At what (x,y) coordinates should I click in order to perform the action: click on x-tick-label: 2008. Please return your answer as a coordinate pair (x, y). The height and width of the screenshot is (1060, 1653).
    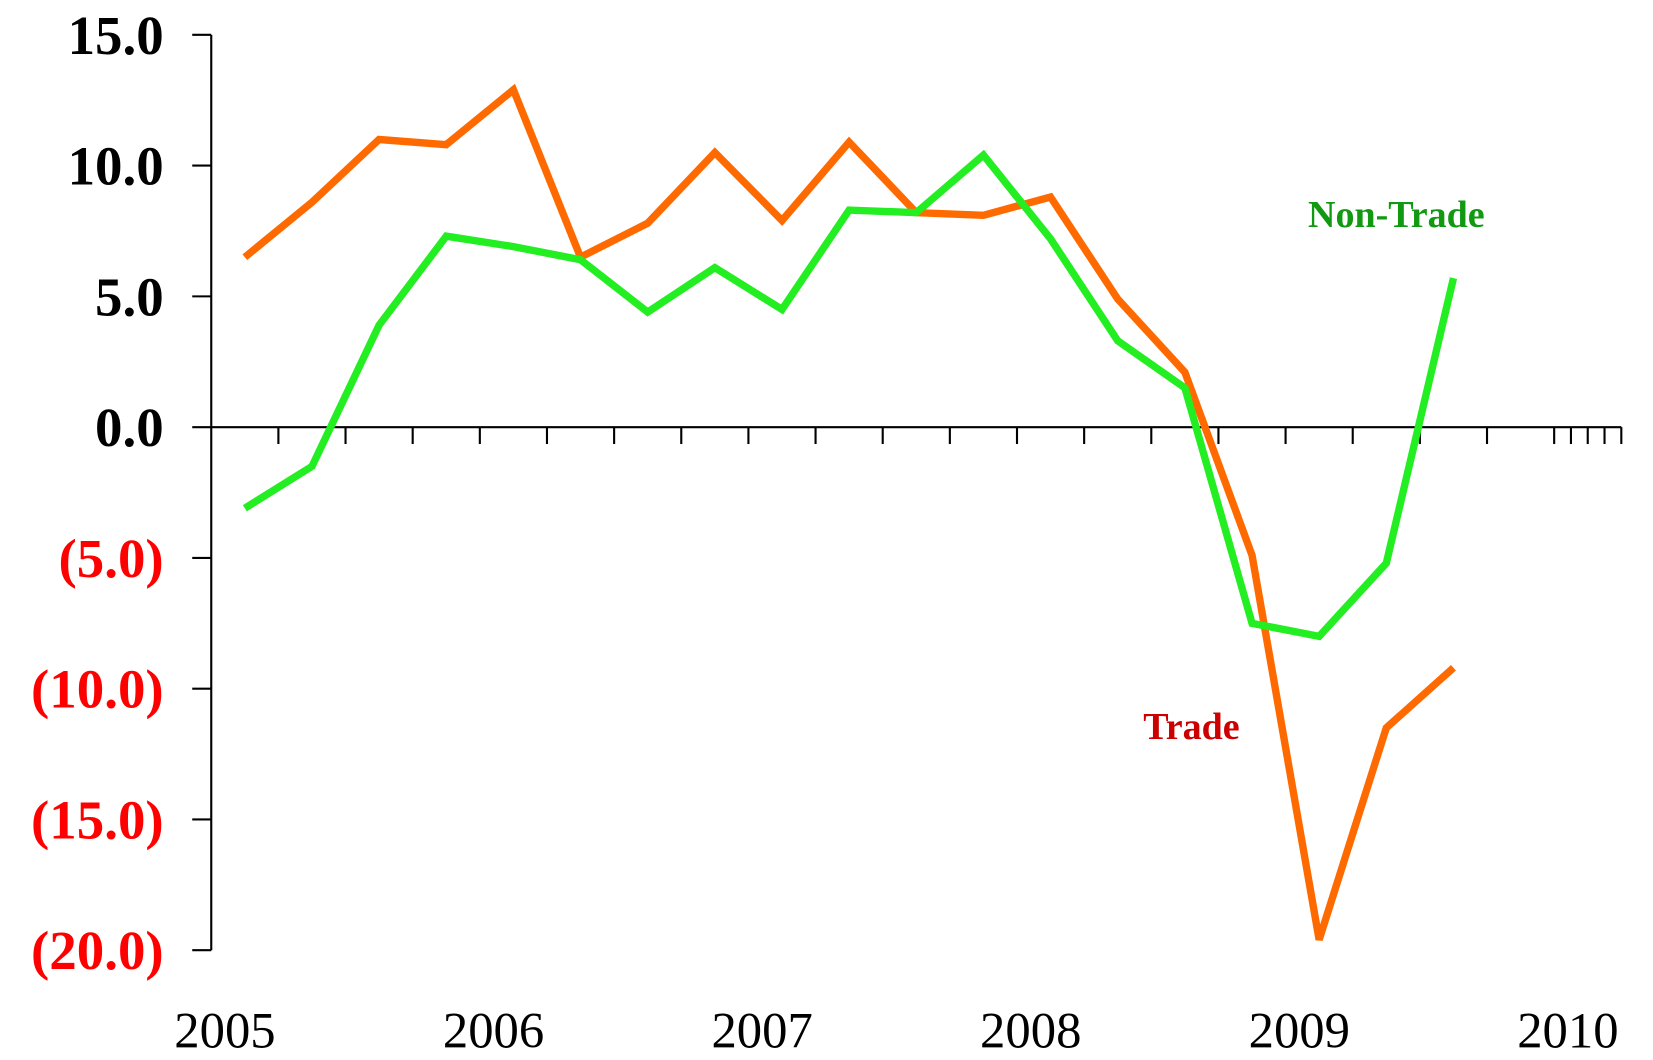
    Looking at the image, I should click on (1030, 1030).